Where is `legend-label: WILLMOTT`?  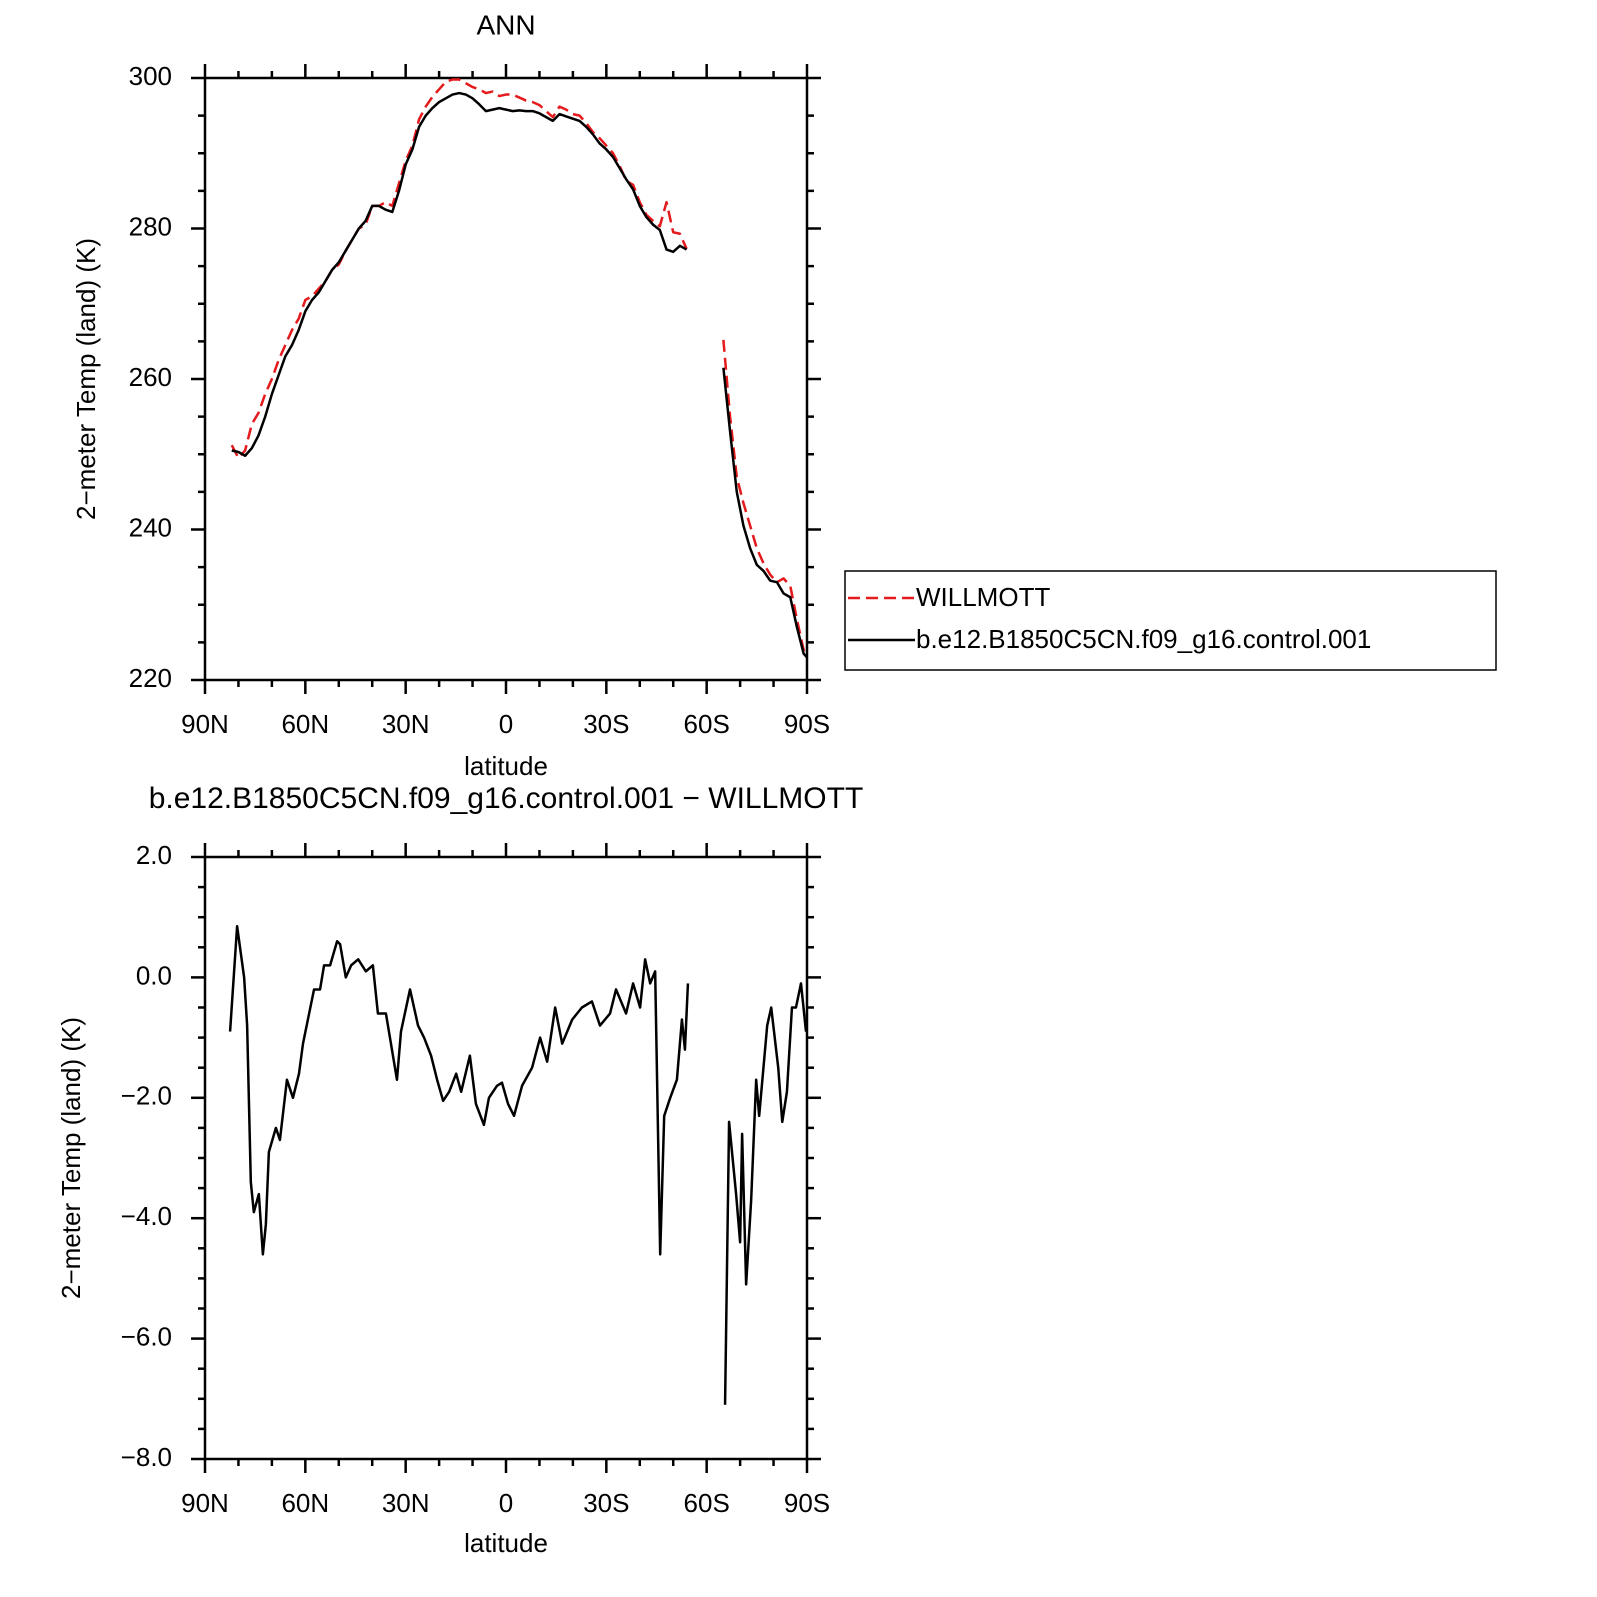
legend-label: WILLMOTT is located at coordinates (983, 597).